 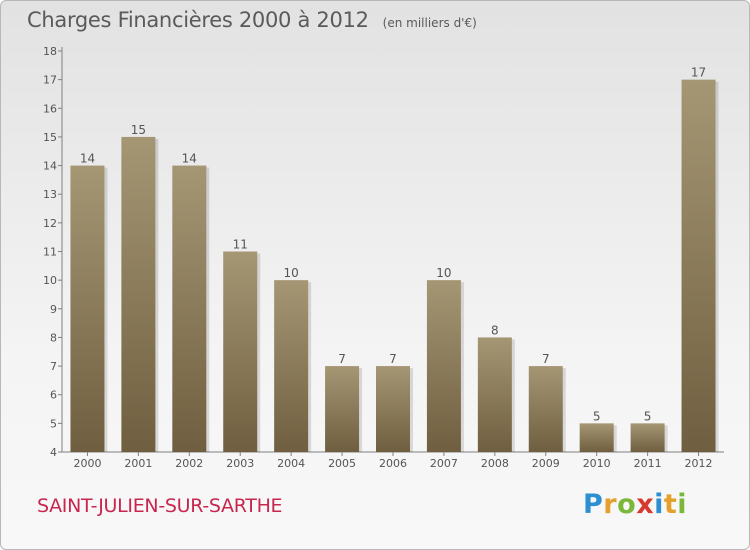 What do you see at coordinates (138, 463) in the screenshot?
I see `x-tick-label: 2001` at bounding box center [138, 463].